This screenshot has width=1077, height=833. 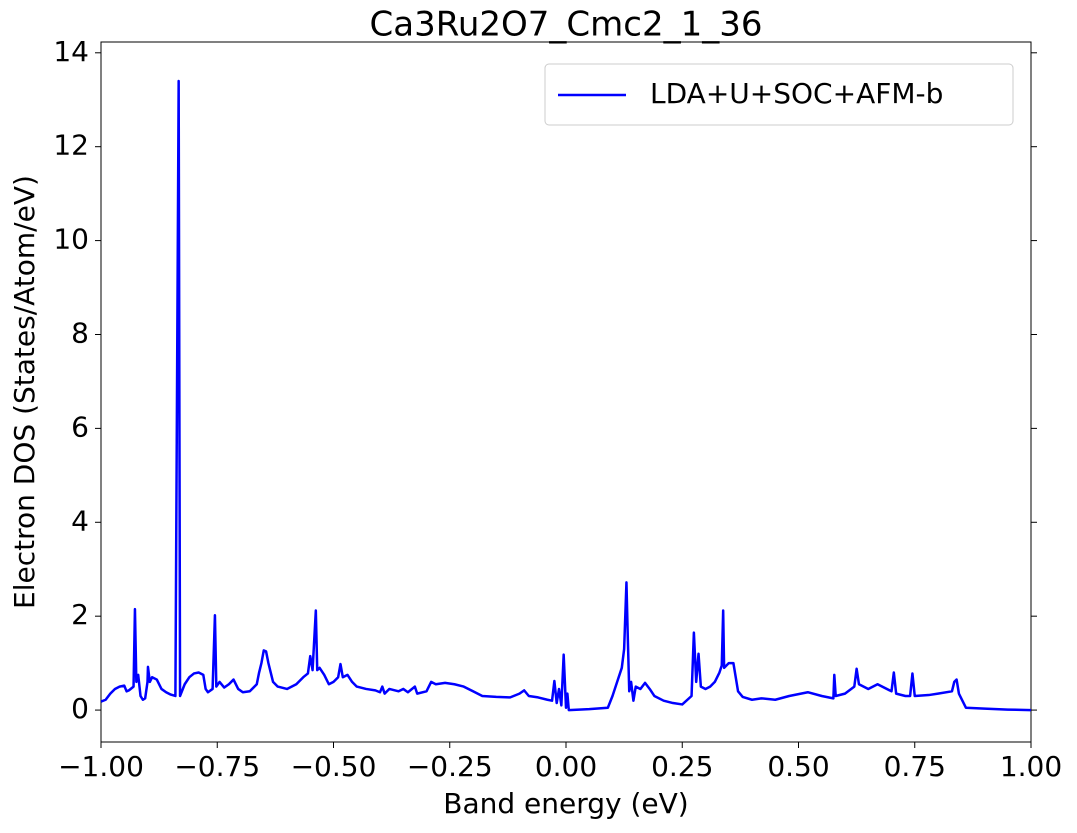 What do you see at coordinates (798, 766) in the screenshot?
I see `x-tick-label: 0.50` at bounding box center [798, 766].